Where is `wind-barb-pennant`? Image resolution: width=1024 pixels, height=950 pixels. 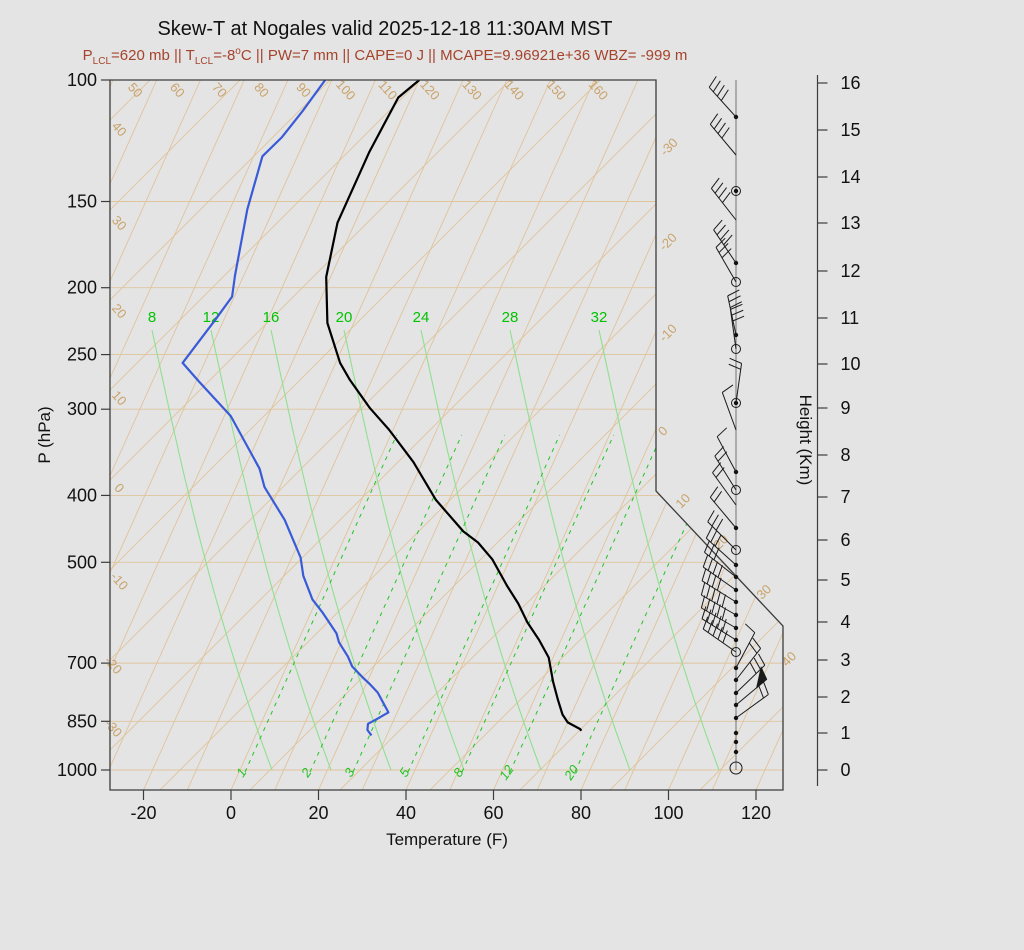
wind-barb-pennant is located at coordinates (761, 677).